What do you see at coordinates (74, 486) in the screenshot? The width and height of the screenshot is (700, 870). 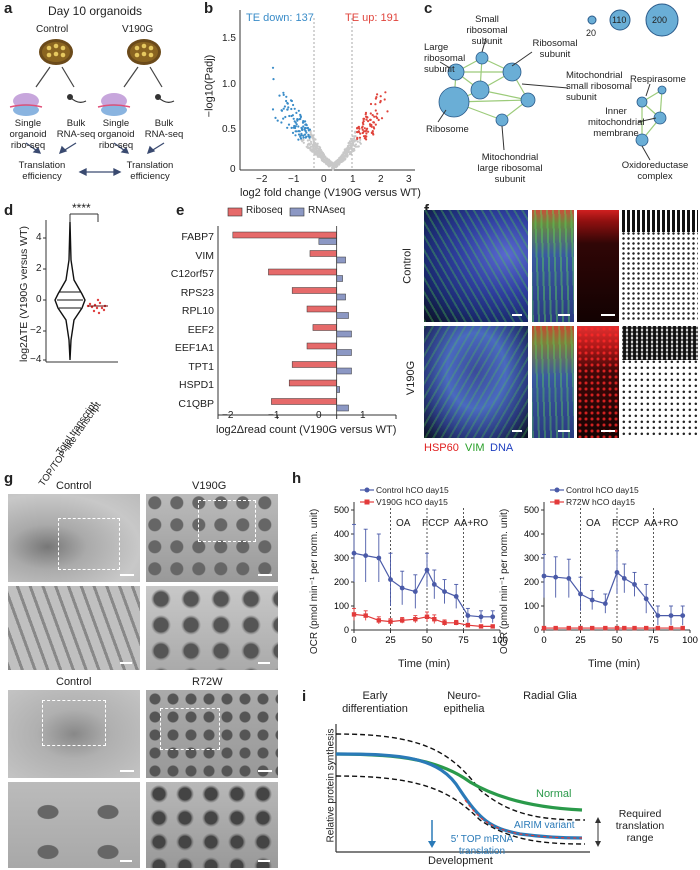 I see `g-control-top: Control` at bounding box center [74, 486].